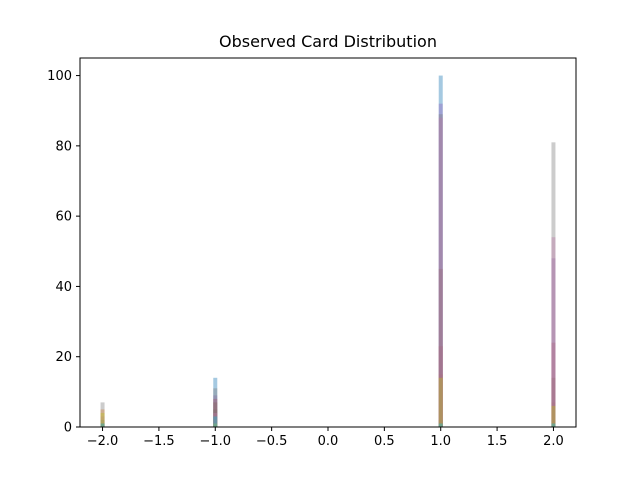 This screenshot has width=640, height=480. What do you see at coordinates (328, 41) in the screenshot?
I see `chart-title: Observed Card Distribution` at bounding box center [328, 41].